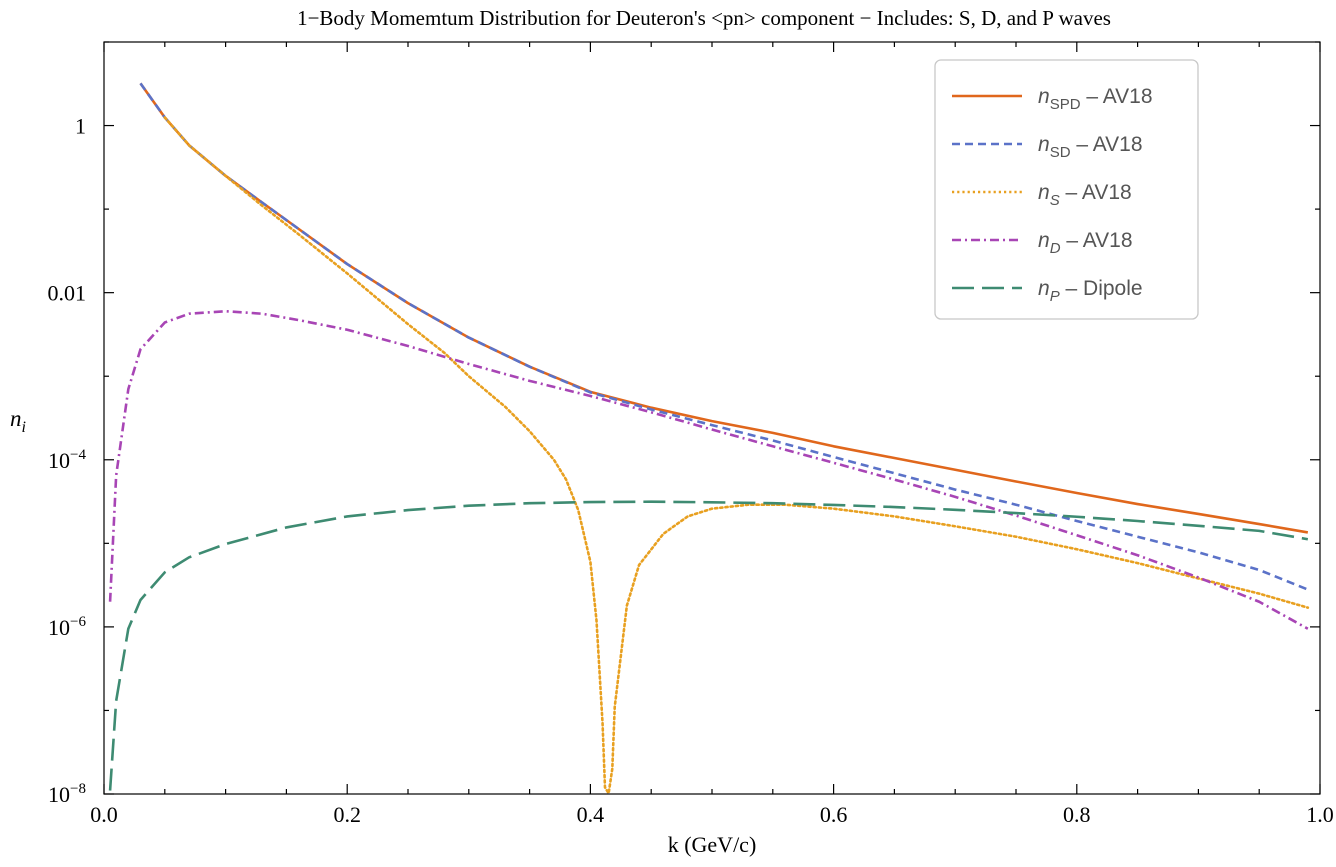  I want to click on x-tick-labels: 0.0 0.2 0.4 0.6 0.8 1.0, so click(712, 814).